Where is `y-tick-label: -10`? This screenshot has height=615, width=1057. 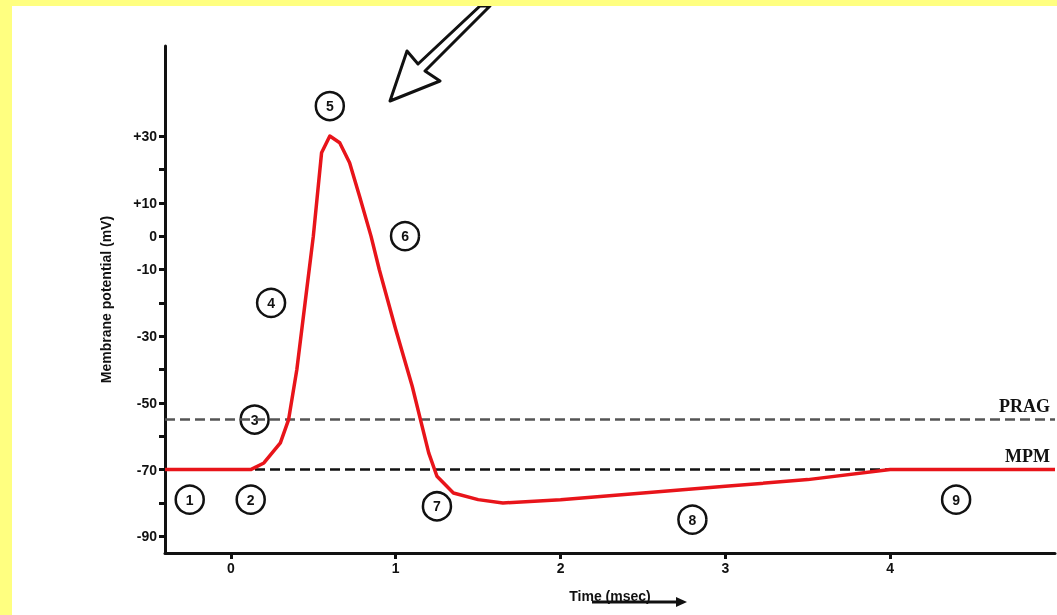
y-tick-label: -10 is located at coordinates (147, 269).